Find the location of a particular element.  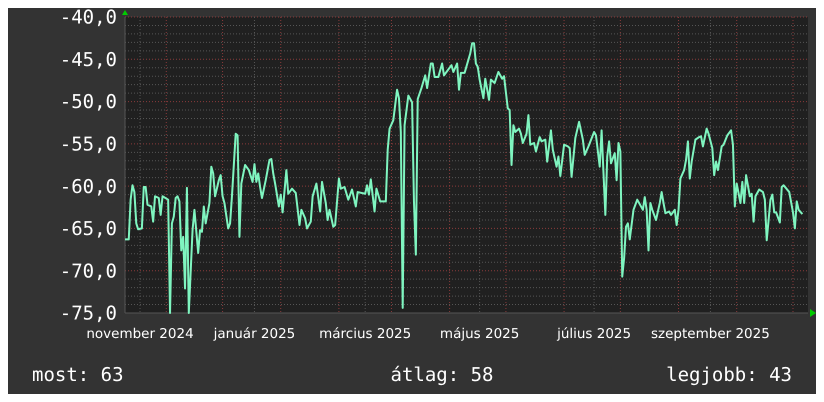

y-tick-label: -55,0 is located at coordinates (88, 145).